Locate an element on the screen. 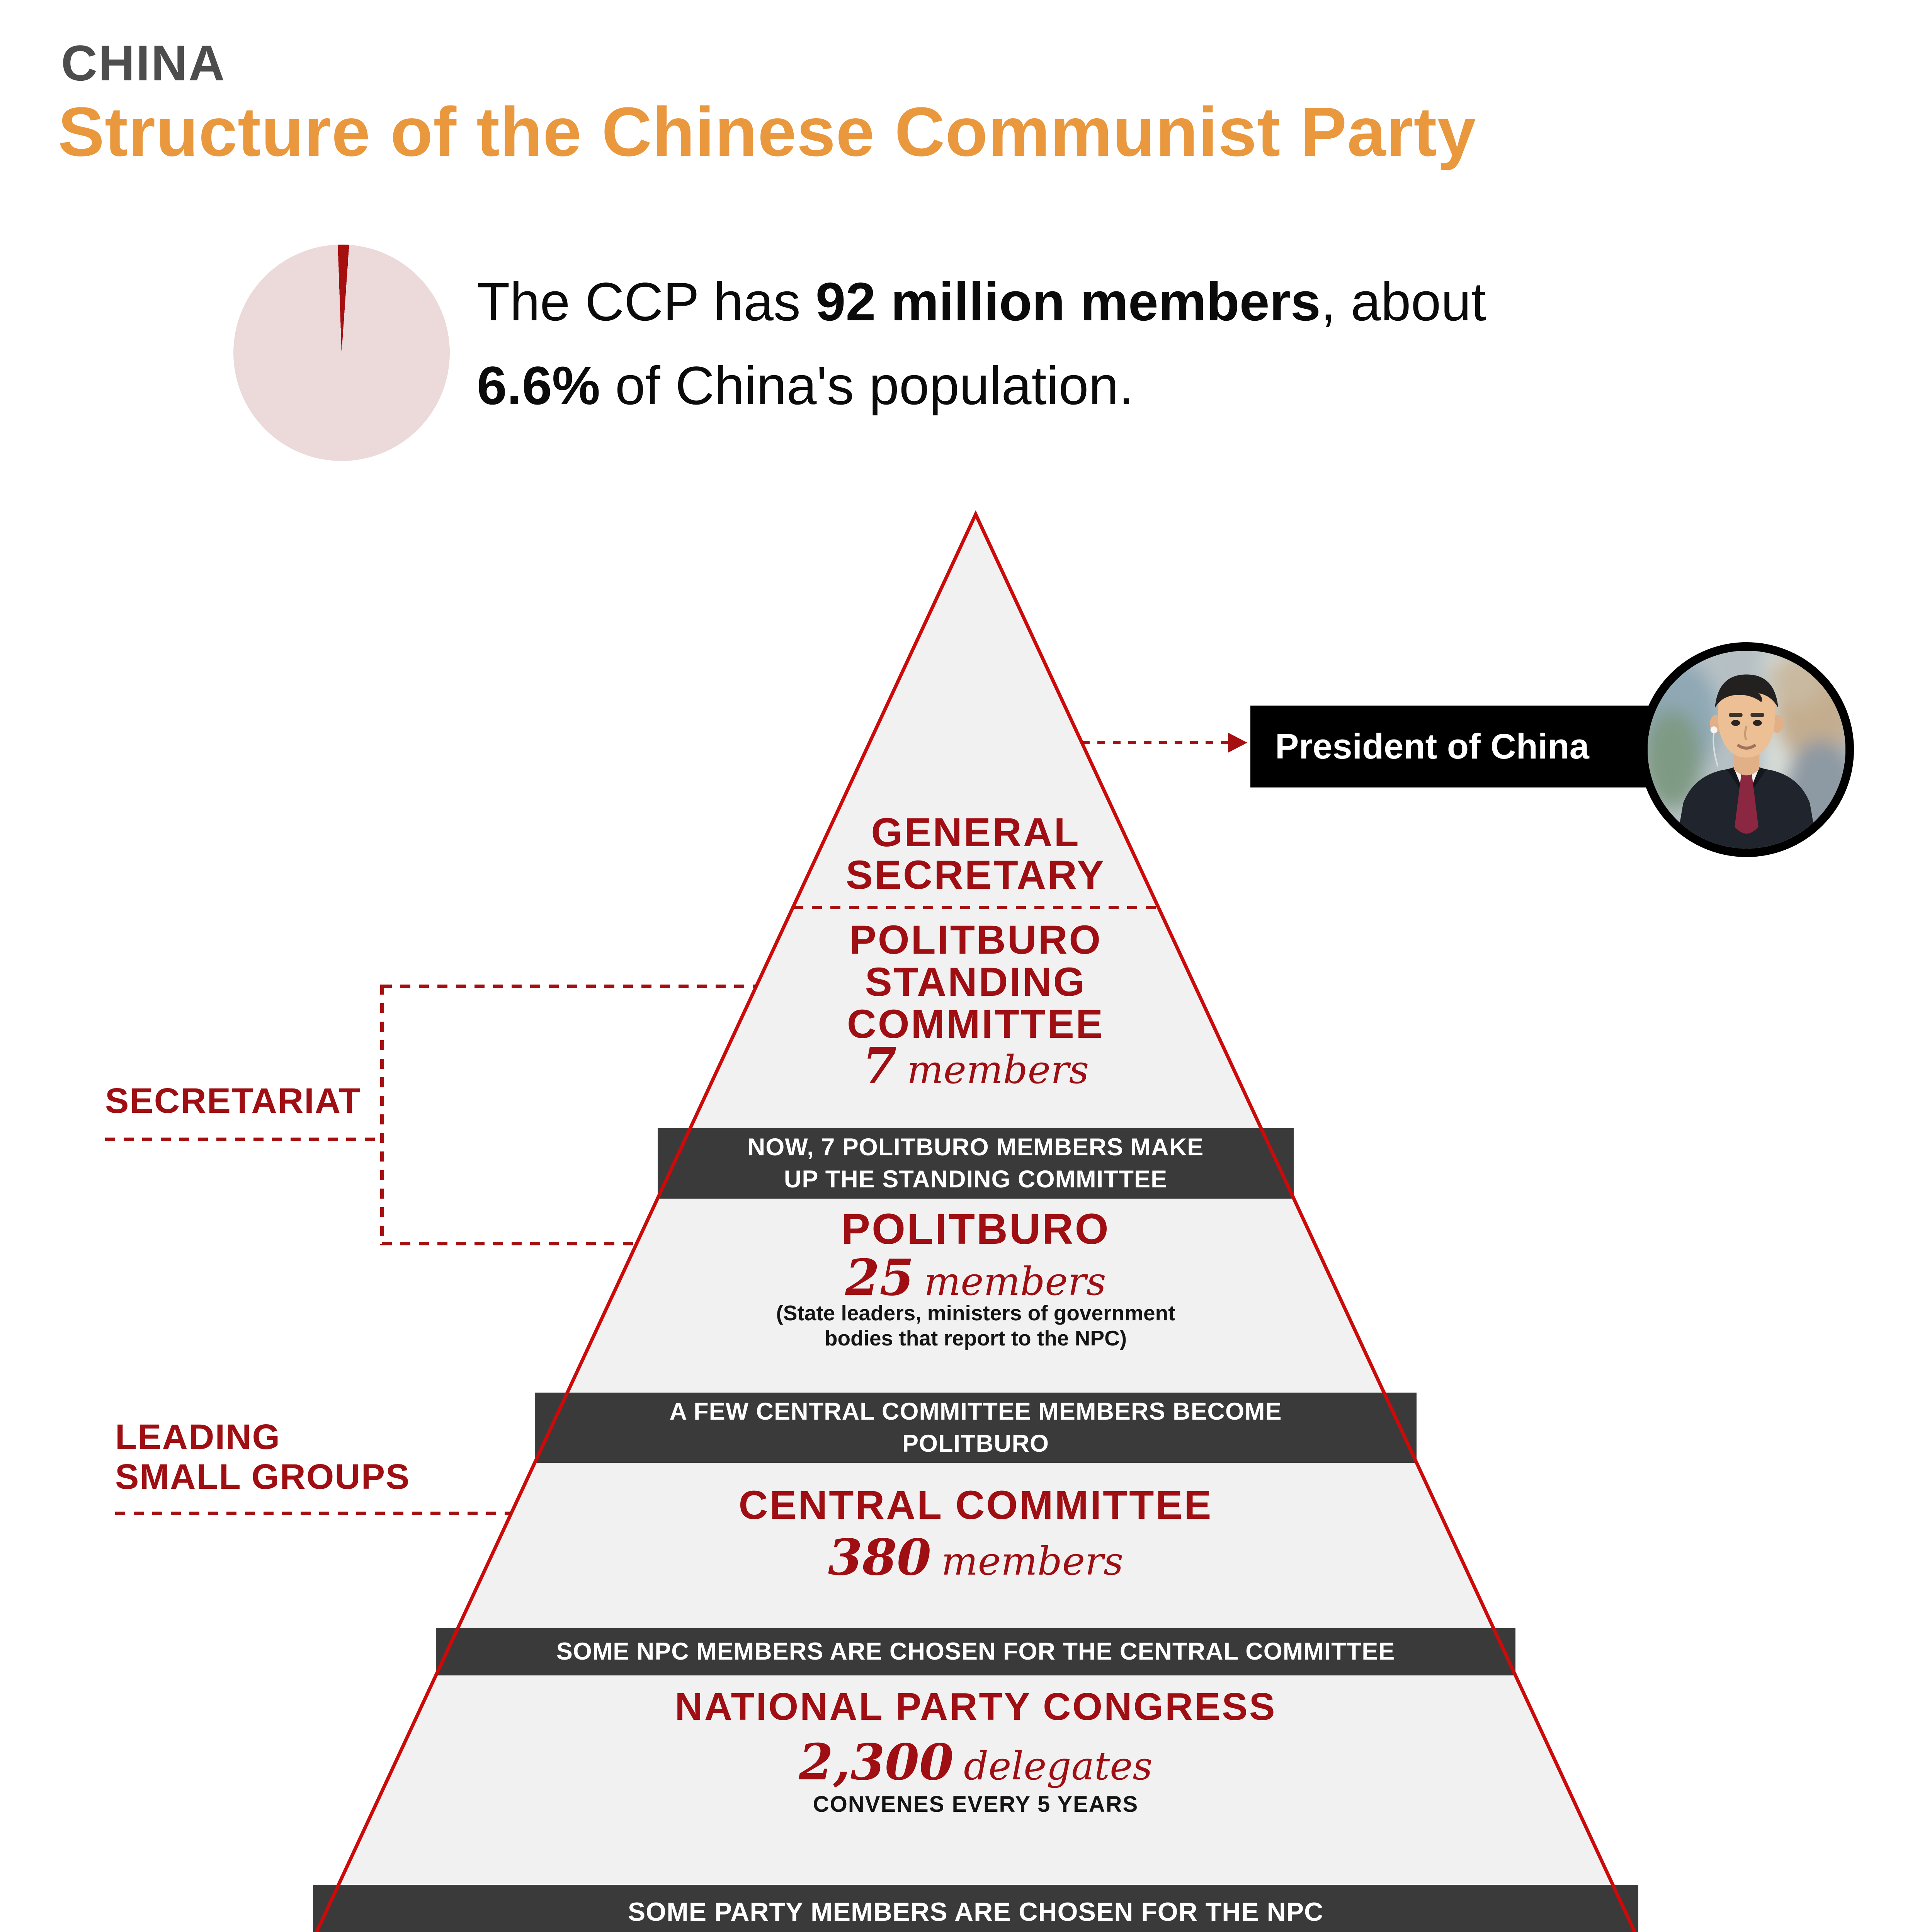  president-photo is located at coordinates (1746, 749).